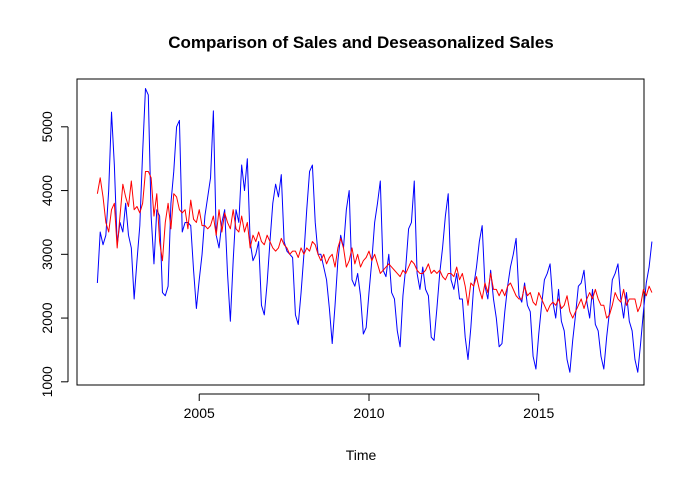  What do you see at coordinates (47, 254) in the screenshot?
I see `y-tick-label: 3000` at bounding box center [47, 254].